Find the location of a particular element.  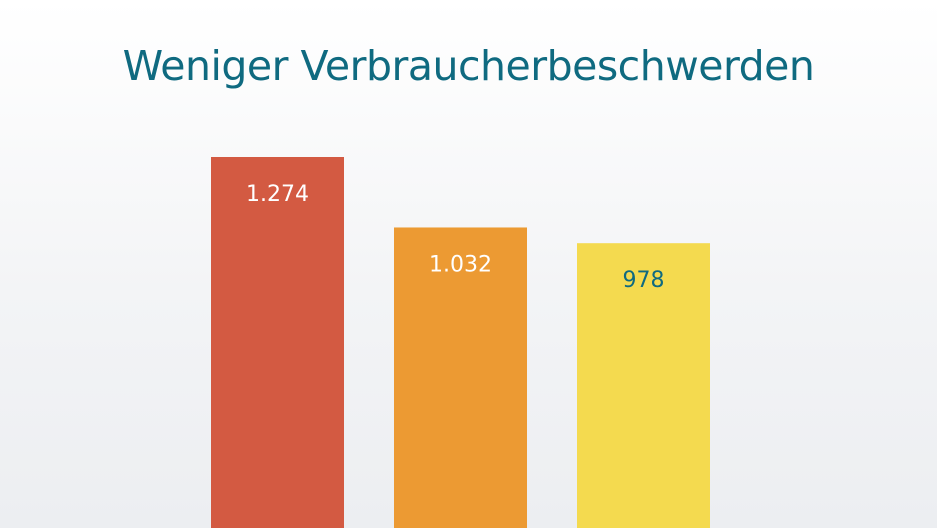

bar-value-label-1: 1.274 is located at coordinates (277, 194).